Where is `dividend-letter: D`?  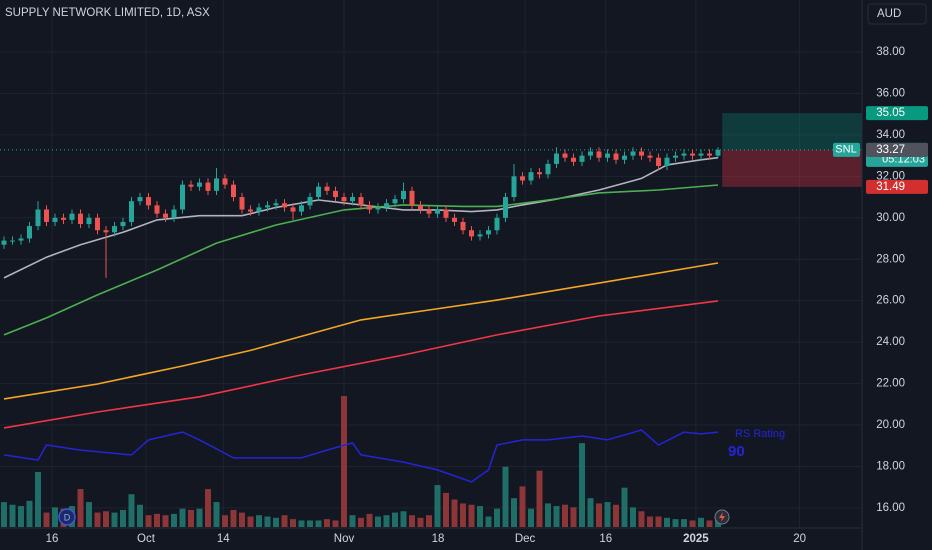 dividend-letter: D is located at coordinates (67, 517).